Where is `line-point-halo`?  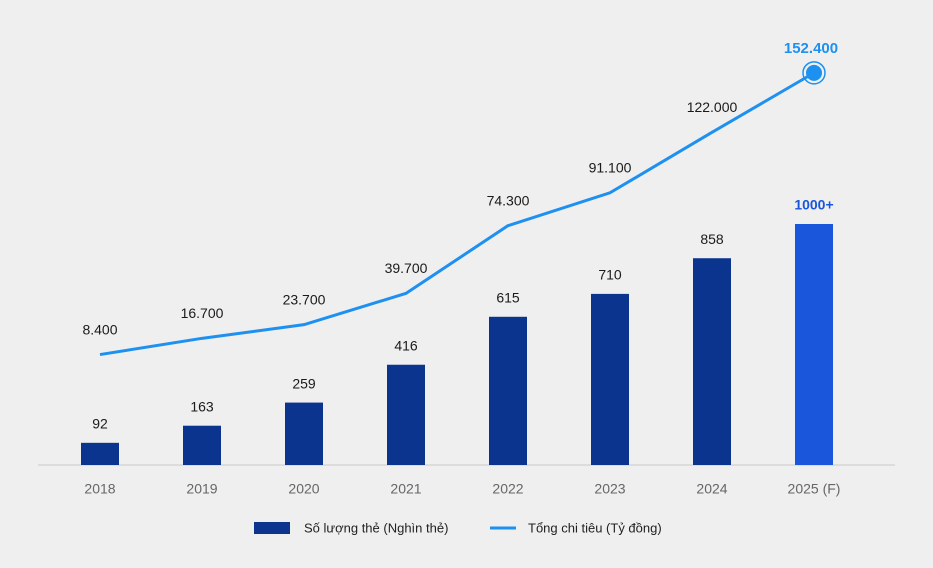
line-point-halo is located at coordinates (814, 73).